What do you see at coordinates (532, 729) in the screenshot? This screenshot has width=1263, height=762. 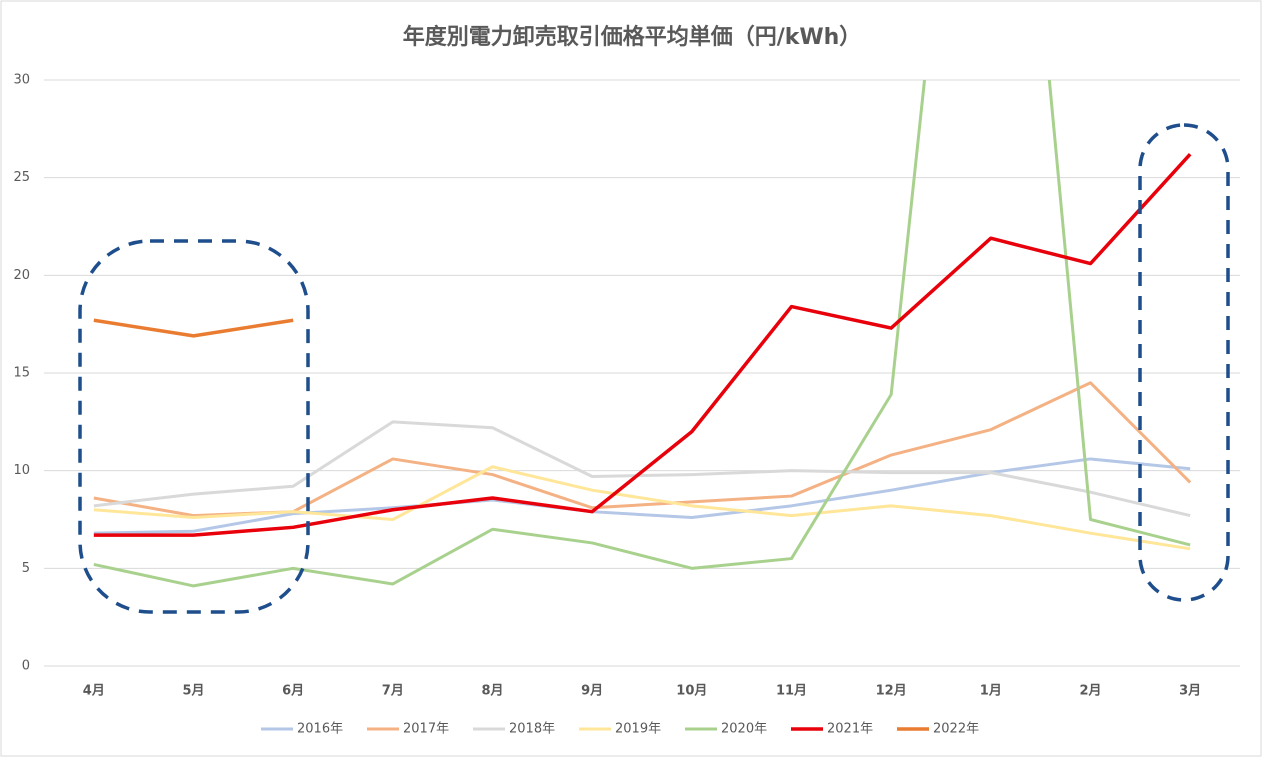 I see `legend-label: 2018年` at bounding box center [532, 729].